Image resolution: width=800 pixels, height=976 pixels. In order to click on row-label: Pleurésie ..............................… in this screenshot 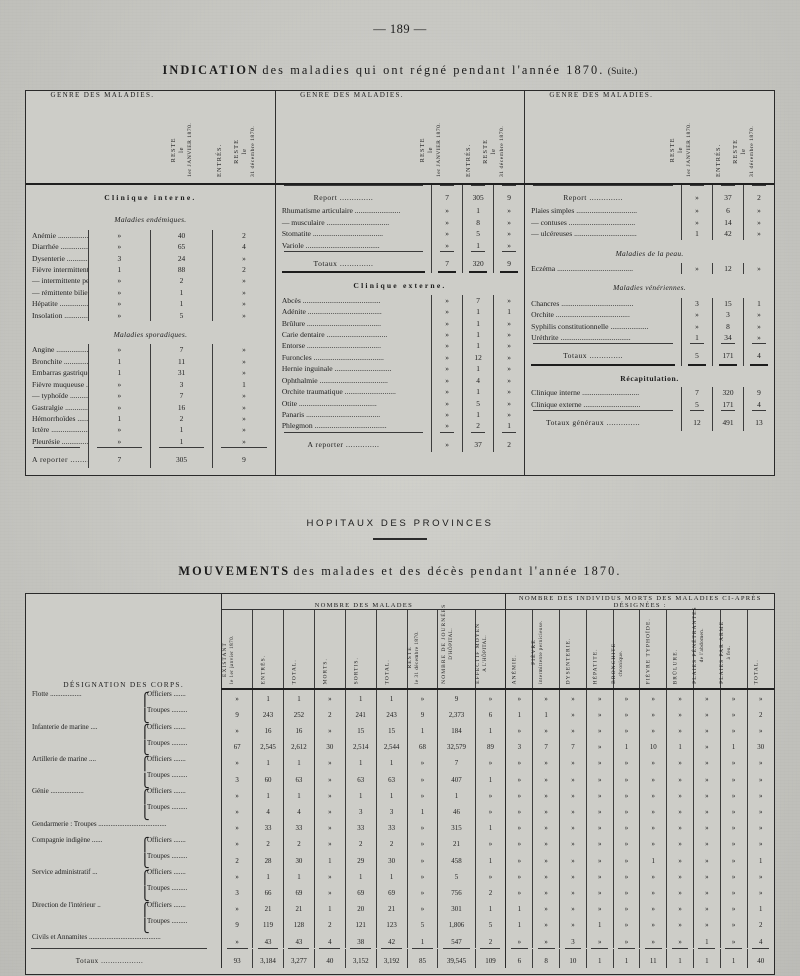, I will do `click(60, 441)`.